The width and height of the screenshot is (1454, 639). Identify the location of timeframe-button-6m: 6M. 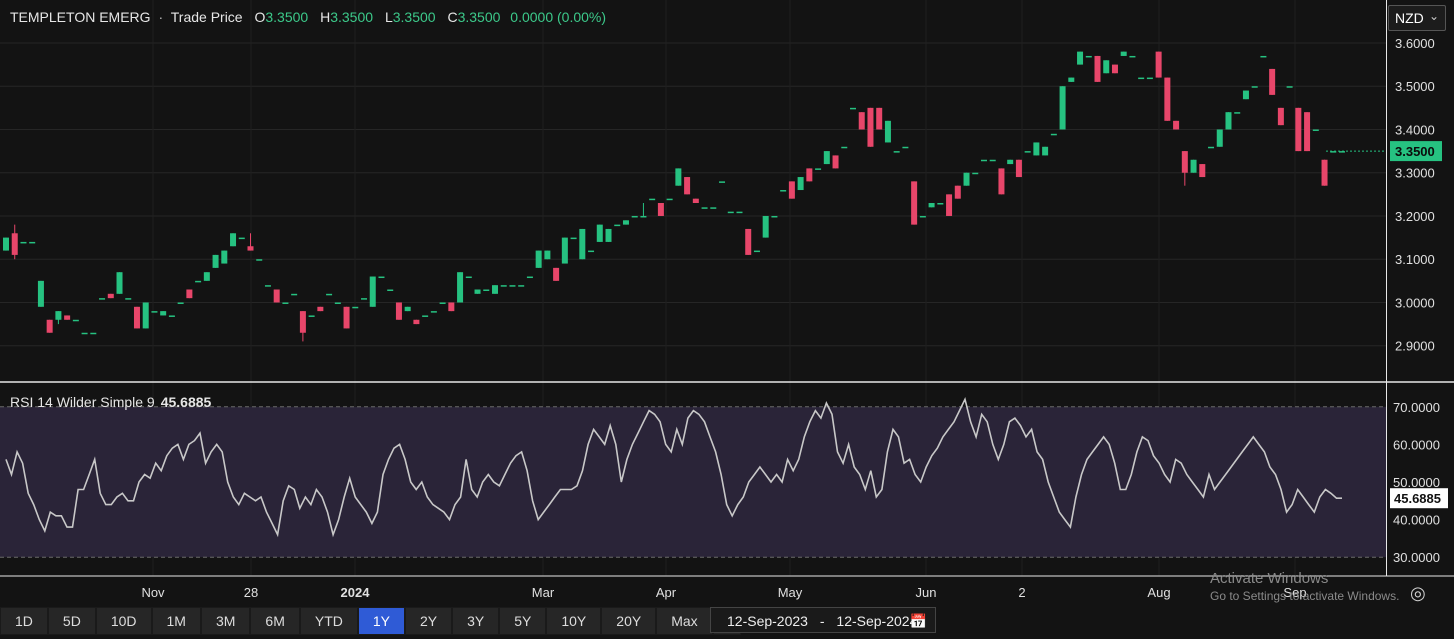
(275, 621).